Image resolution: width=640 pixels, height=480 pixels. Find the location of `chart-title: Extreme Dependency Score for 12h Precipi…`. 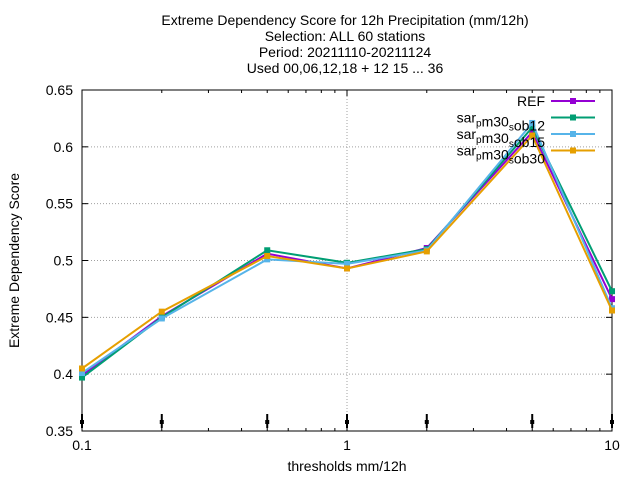

chart-title: Extreme Dependency Score for 12h Precipi… is located at coordinates (344, 44).